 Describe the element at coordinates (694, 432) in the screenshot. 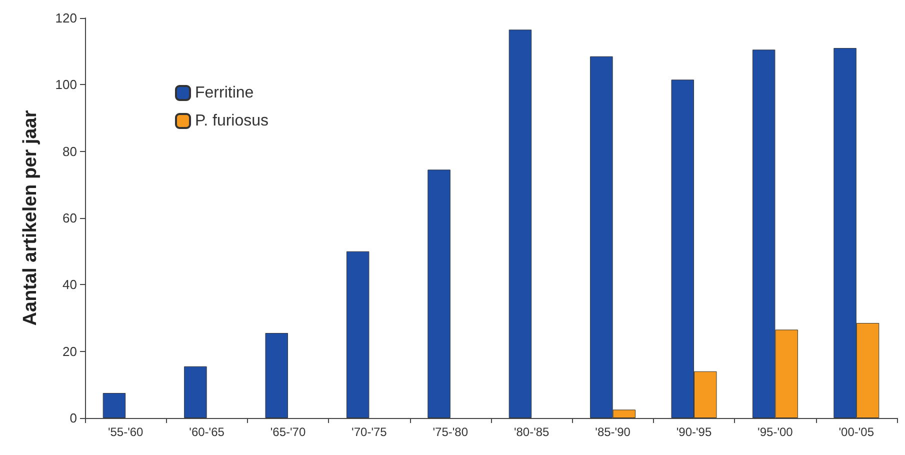

I see `x-tick-label: '90-'95` at that location.